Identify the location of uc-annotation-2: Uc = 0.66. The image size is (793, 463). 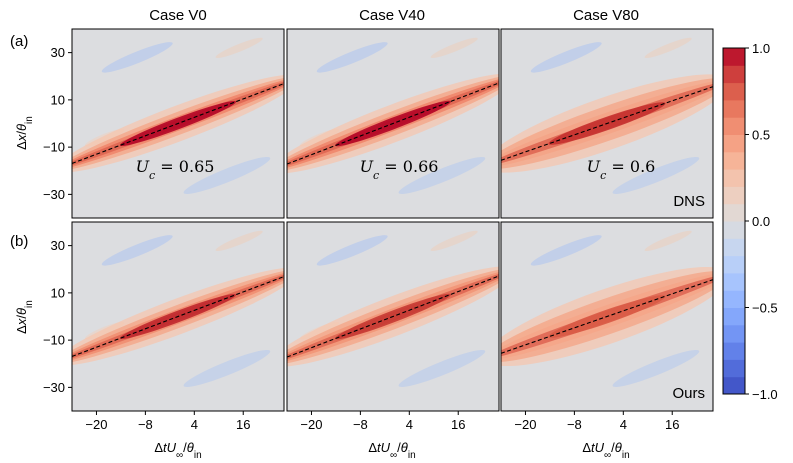
(399, 169).